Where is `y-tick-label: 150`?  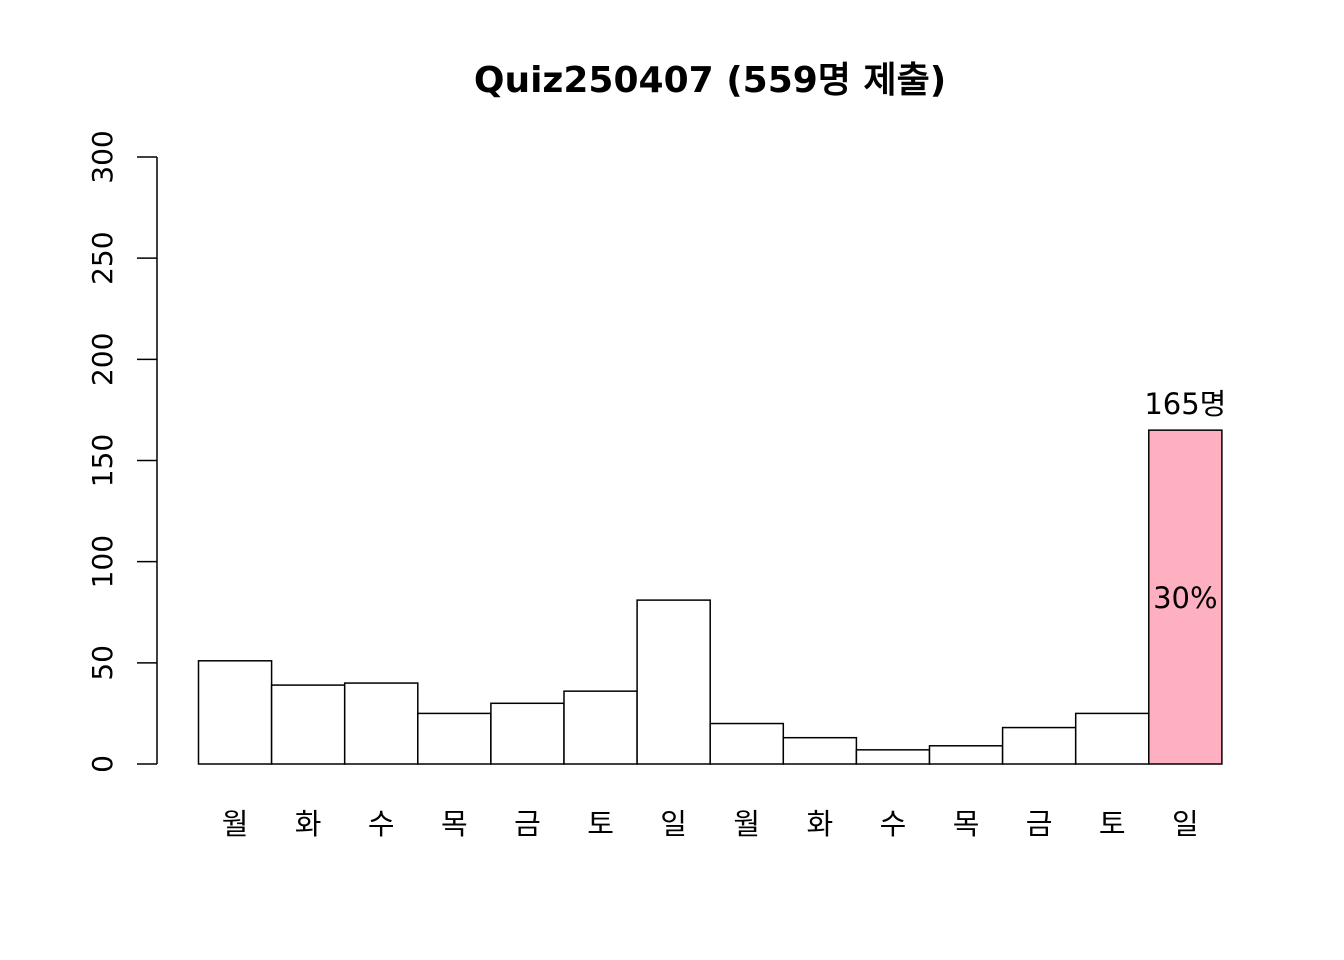
y-tick-label: 150 is located at coordinates (102, 460).